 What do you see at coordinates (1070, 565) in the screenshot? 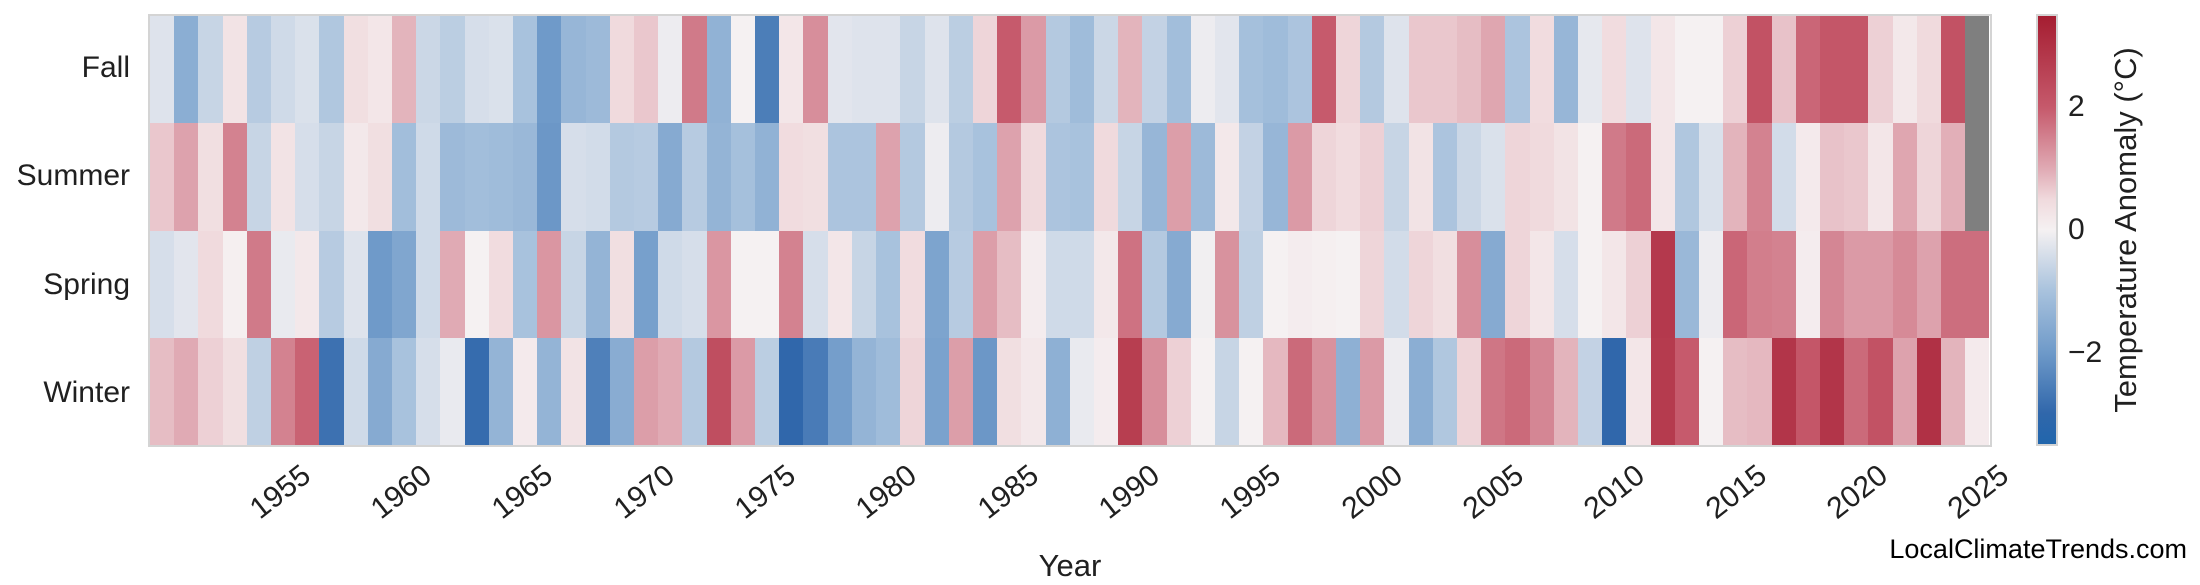
I see `x-axis-label: Year` at bounding box center [1070, 565].